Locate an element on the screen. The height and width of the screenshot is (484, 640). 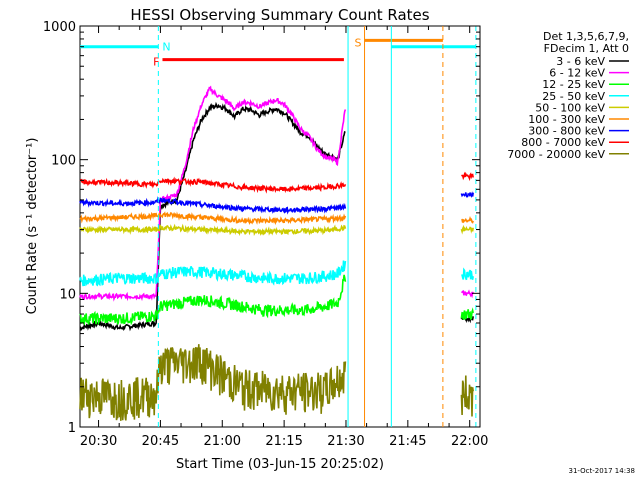
y-tick-label: 100 is located at coordinates (63, 161).